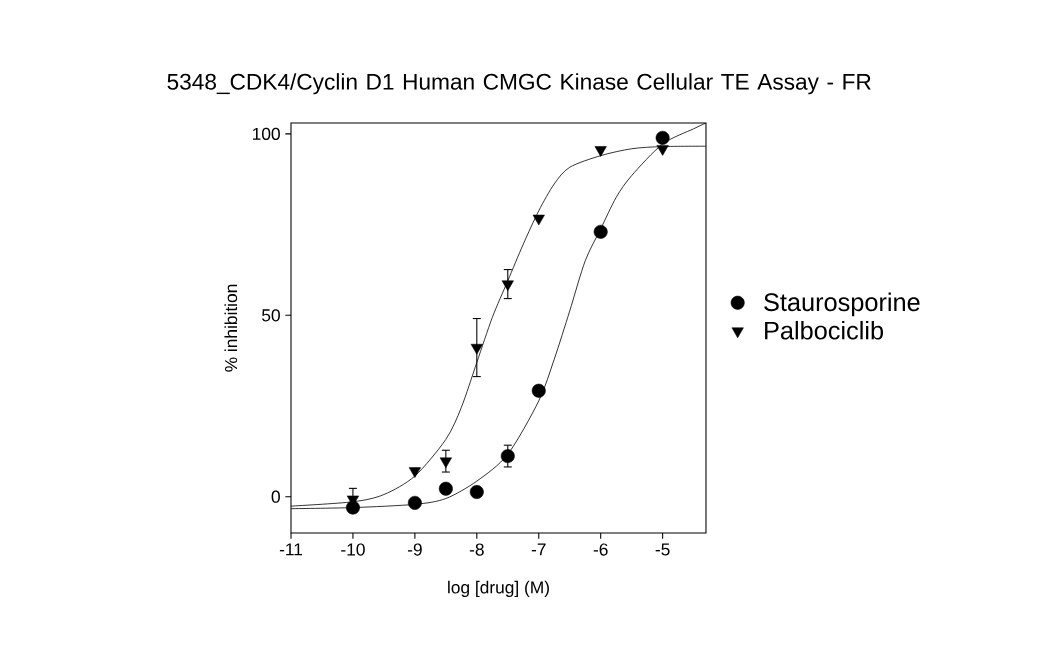  Describe the element at coordinates (600, 549) in the screenshot. I see `x-tick-label: -6` at that location.